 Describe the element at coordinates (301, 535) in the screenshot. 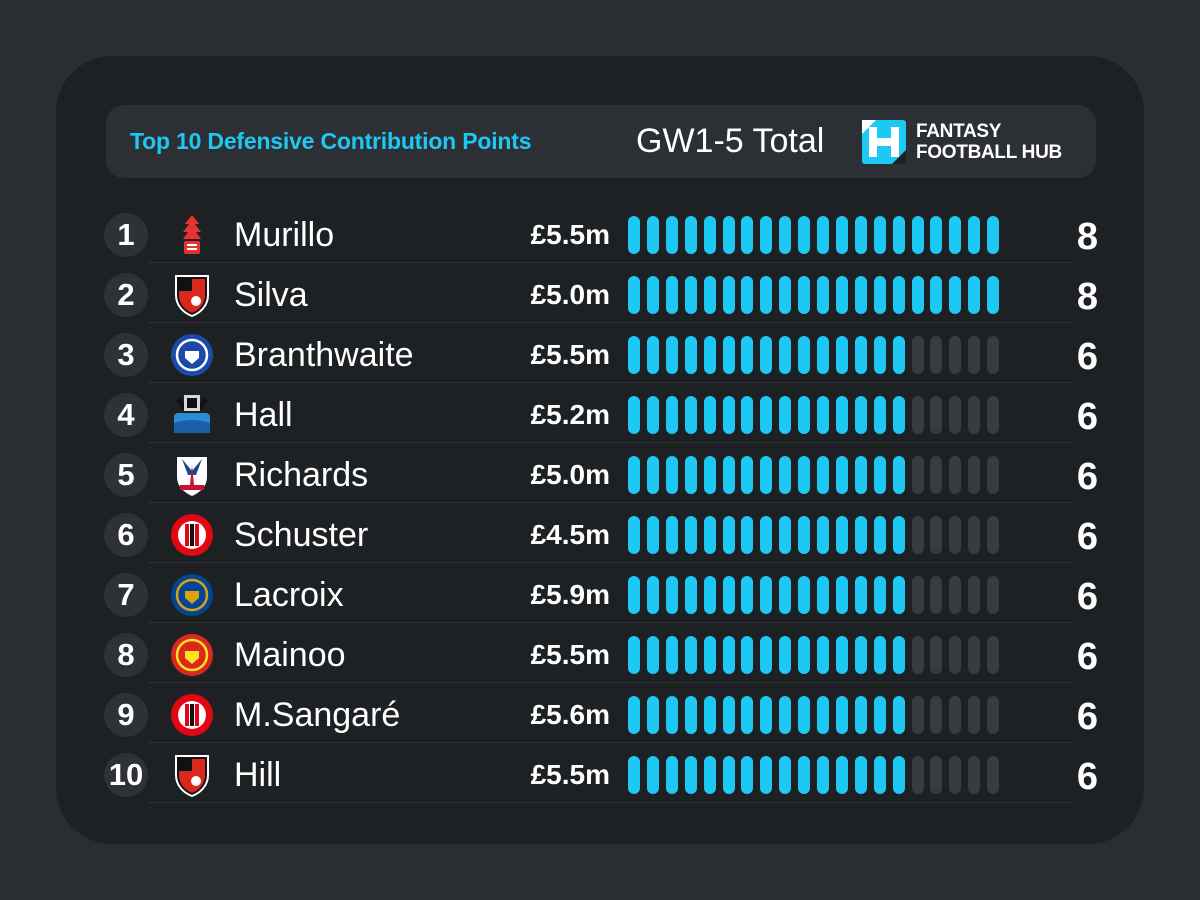

I see `player-name: Schuster` at that location.